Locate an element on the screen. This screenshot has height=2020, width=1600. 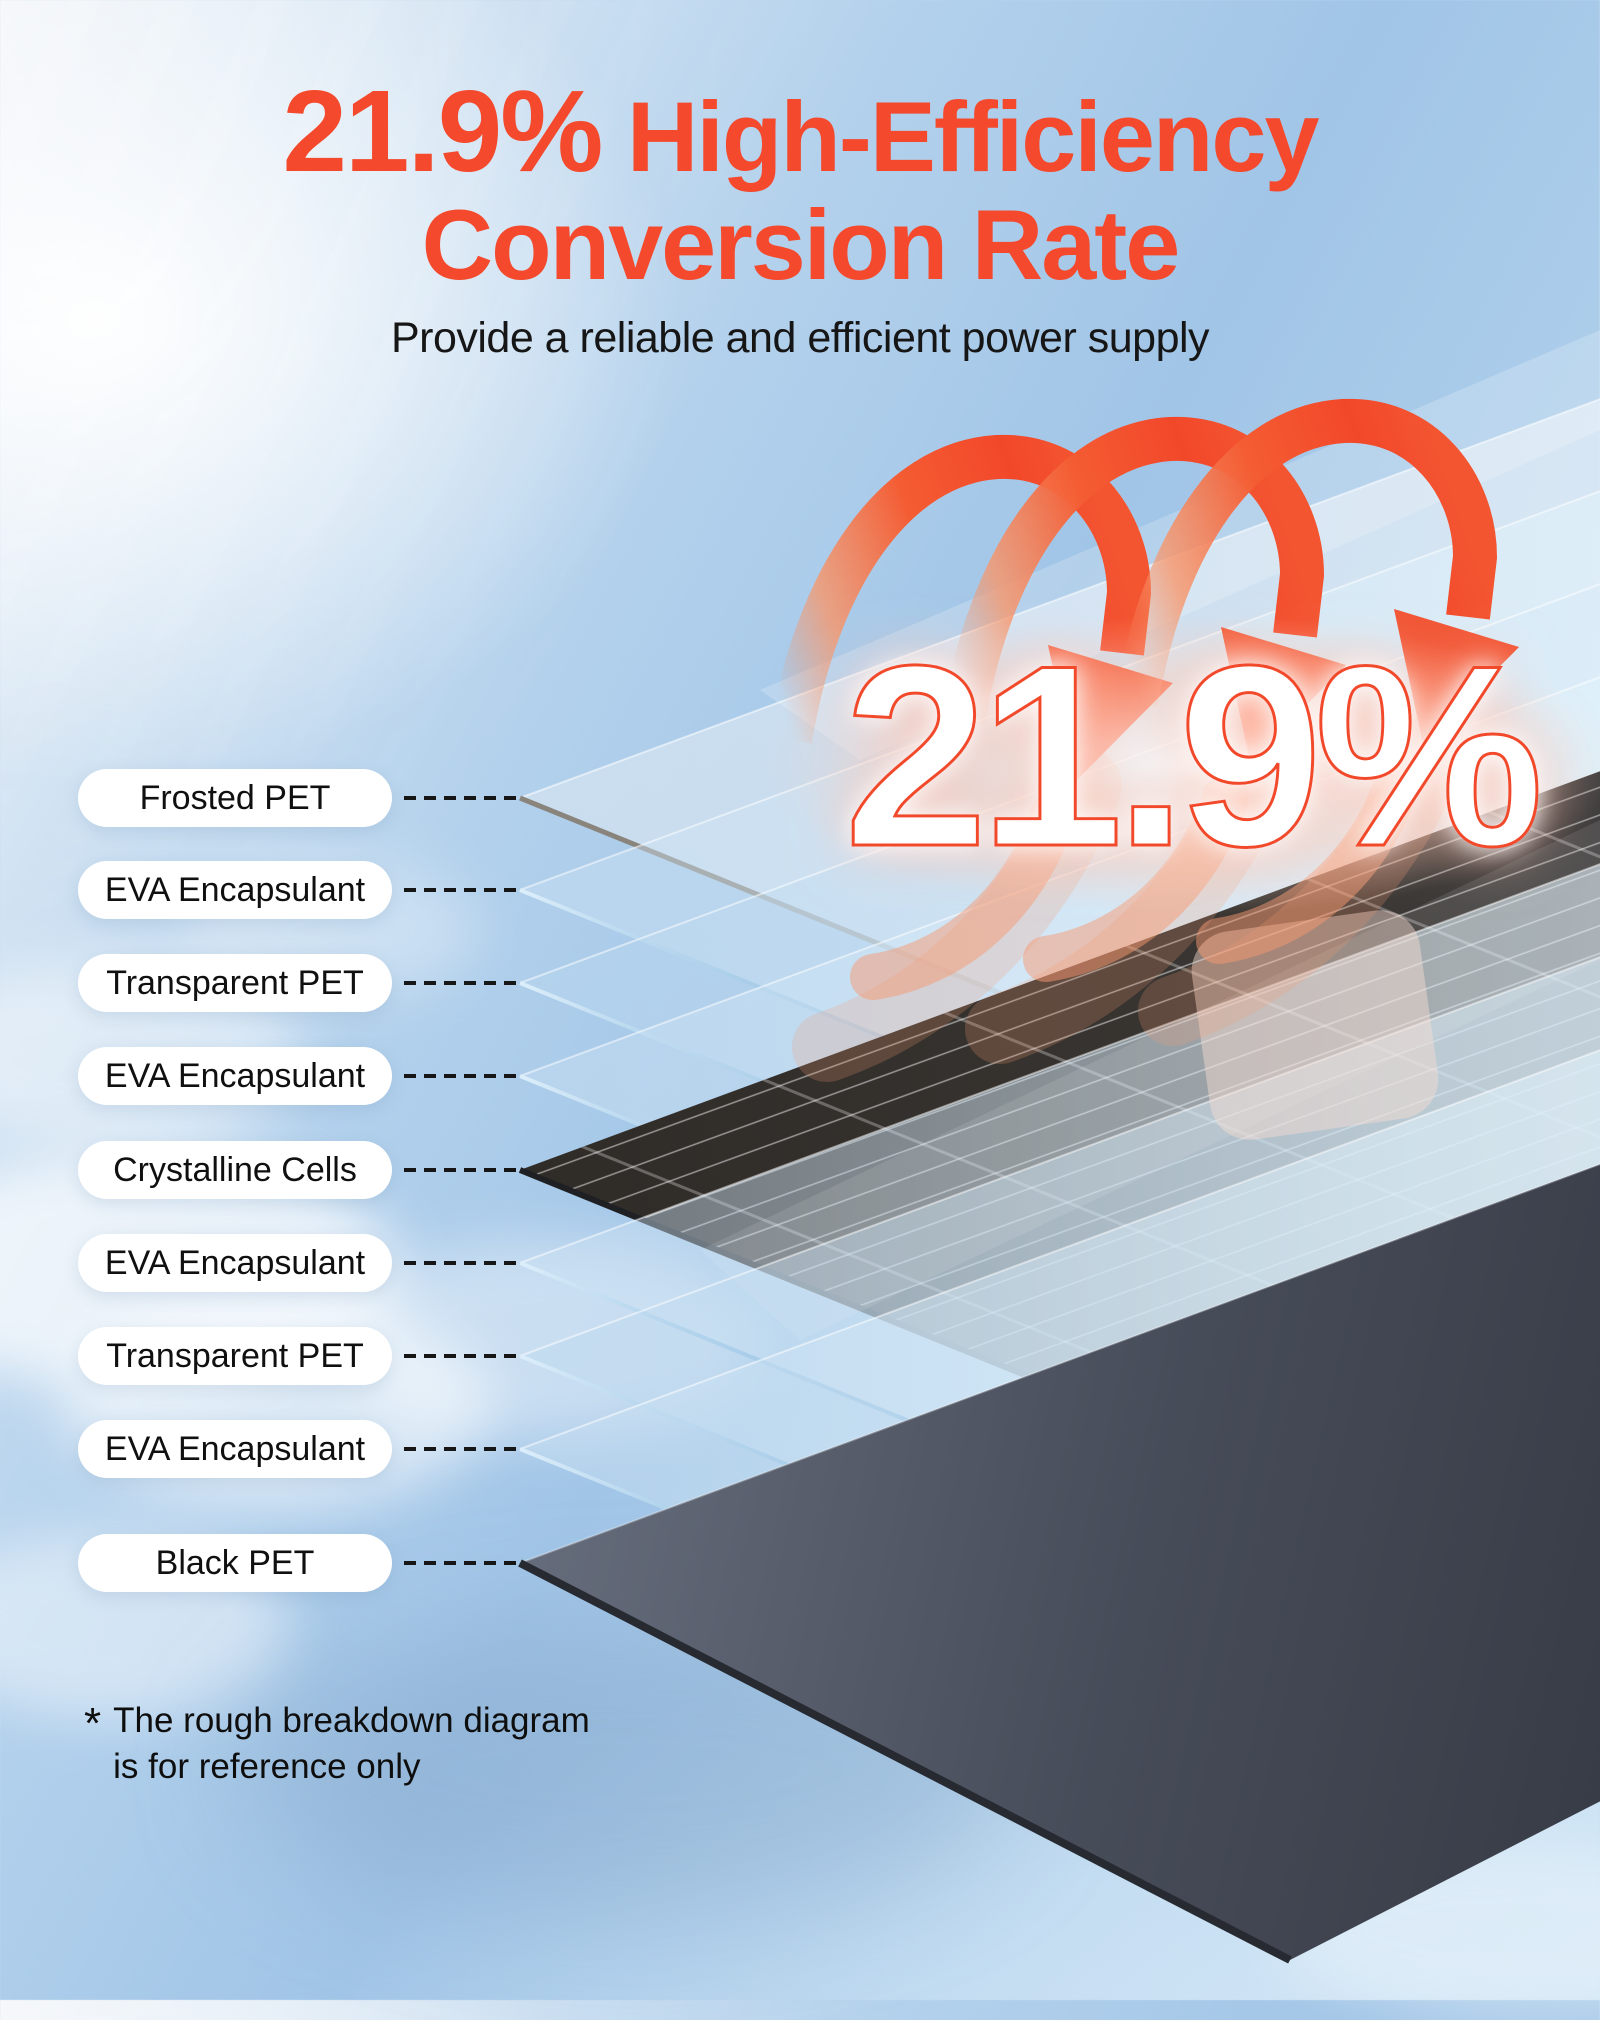
big-percent-text: 21.9% is located at coordinates (1192, 755).